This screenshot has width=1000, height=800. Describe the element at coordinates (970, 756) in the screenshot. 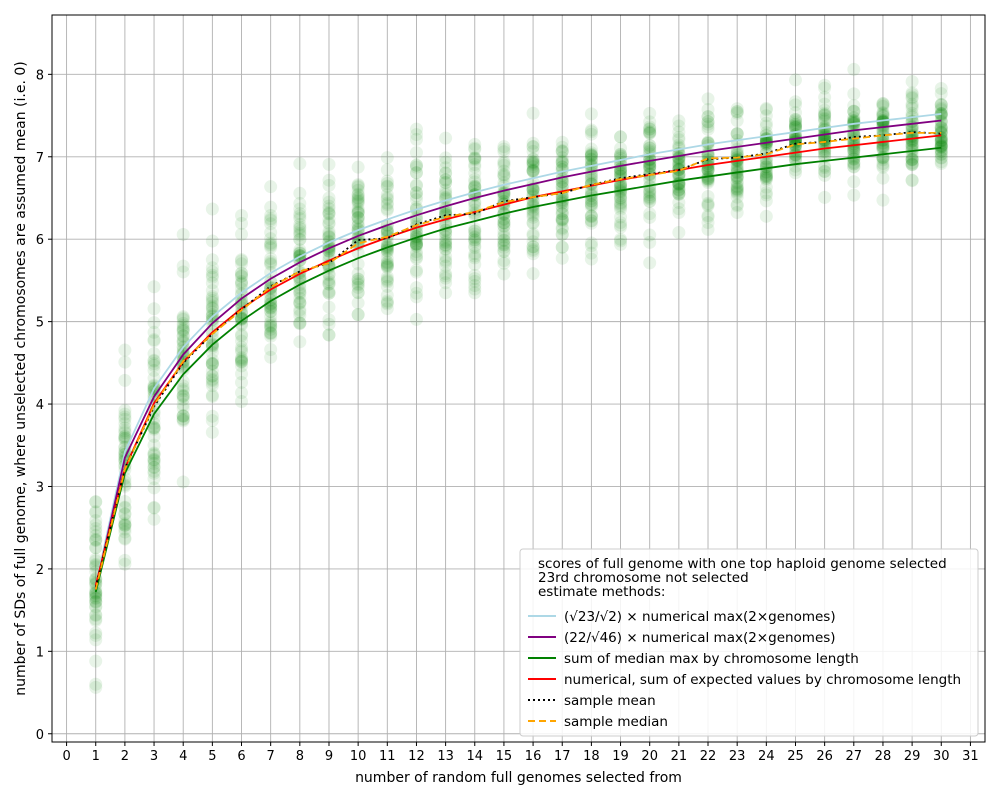

I see `x-tick-label: 31` at that location.